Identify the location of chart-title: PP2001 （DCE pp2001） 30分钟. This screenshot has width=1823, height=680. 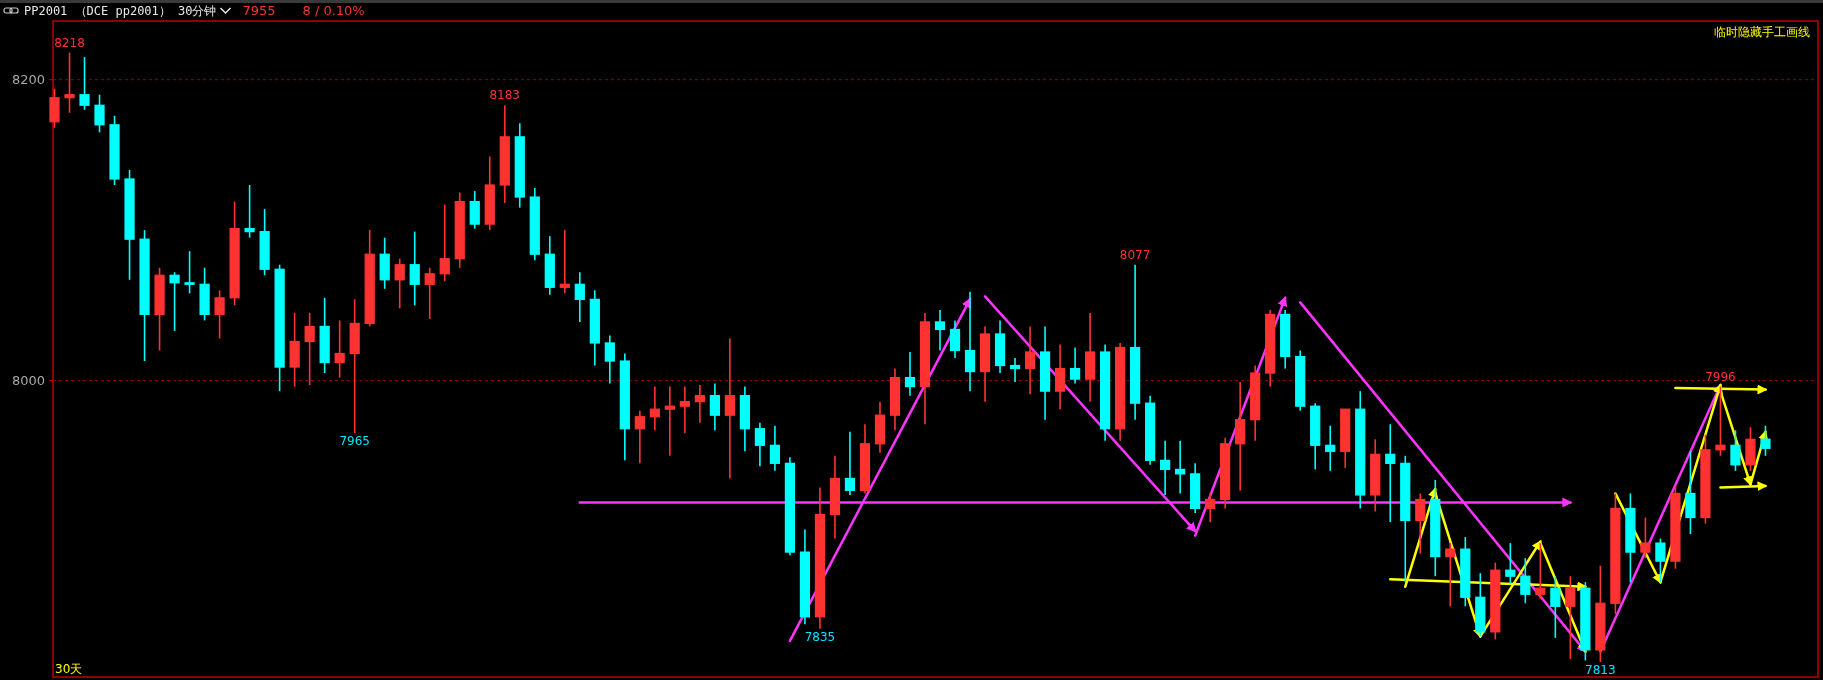
(120, 11).